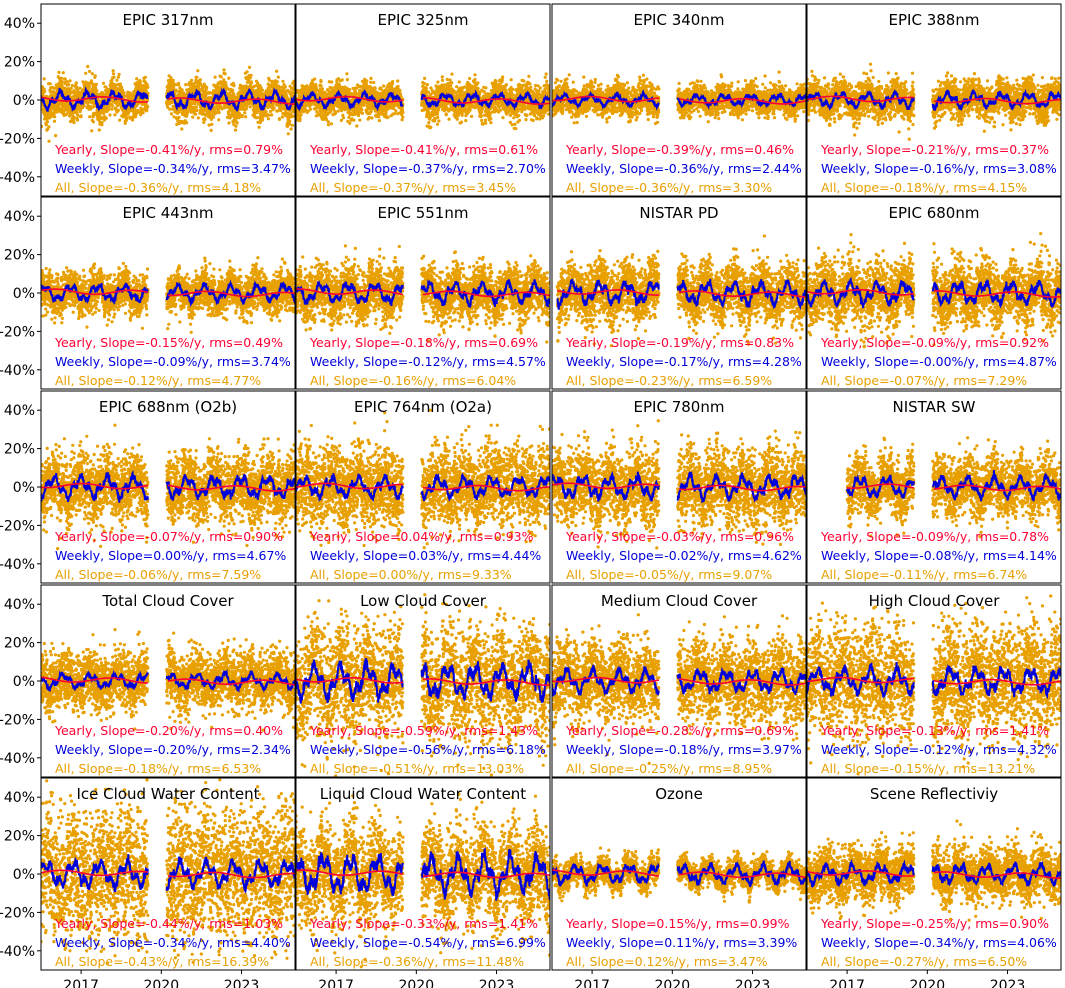 Image resolution: width=1065 pixels, height=988 pixels. Describe the element at coordinates (158, 187) in the screenshot. I see `stat-all: All, Slope=-0.36%/y, rms=4.18%` at that location.